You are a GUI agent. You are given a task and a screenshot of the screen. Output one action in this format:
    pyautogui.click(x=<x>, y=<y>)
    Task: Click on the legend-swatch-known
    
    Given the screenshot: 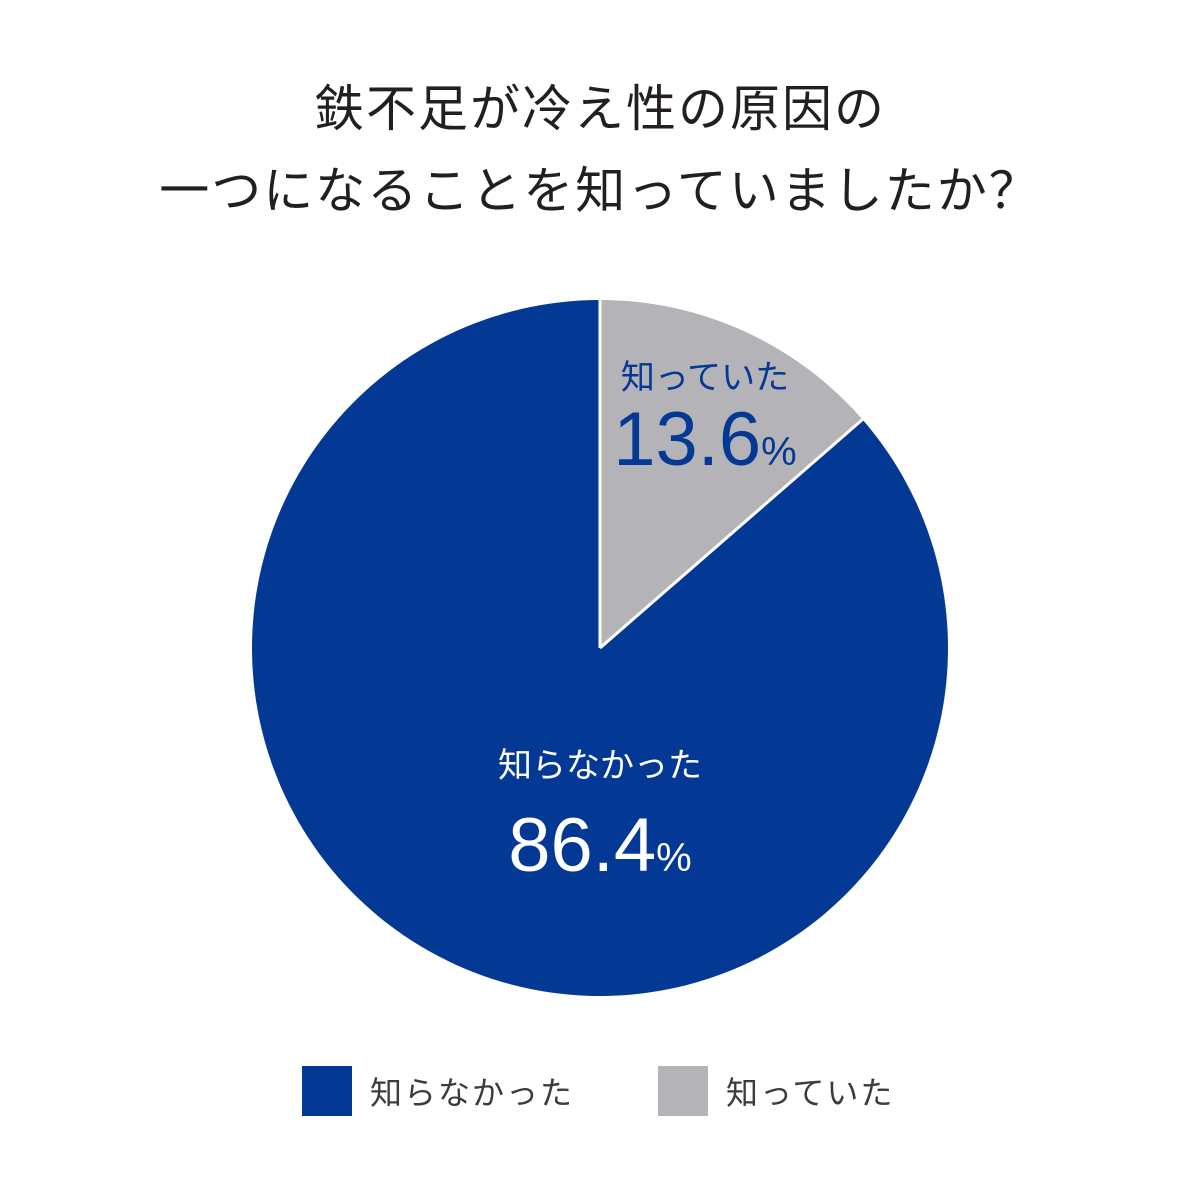 What is the action you would take?
    pyautogui.click(x=683, y=1091)
    